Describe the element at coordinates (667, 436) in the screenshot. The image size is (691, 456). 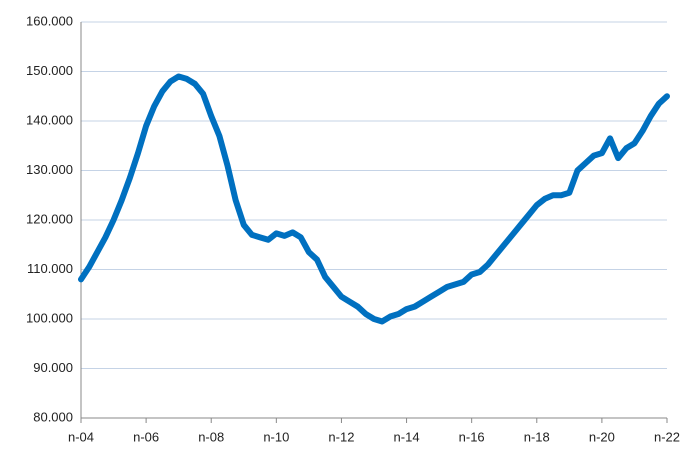
I see `x-tick-label: n-22` at that location.